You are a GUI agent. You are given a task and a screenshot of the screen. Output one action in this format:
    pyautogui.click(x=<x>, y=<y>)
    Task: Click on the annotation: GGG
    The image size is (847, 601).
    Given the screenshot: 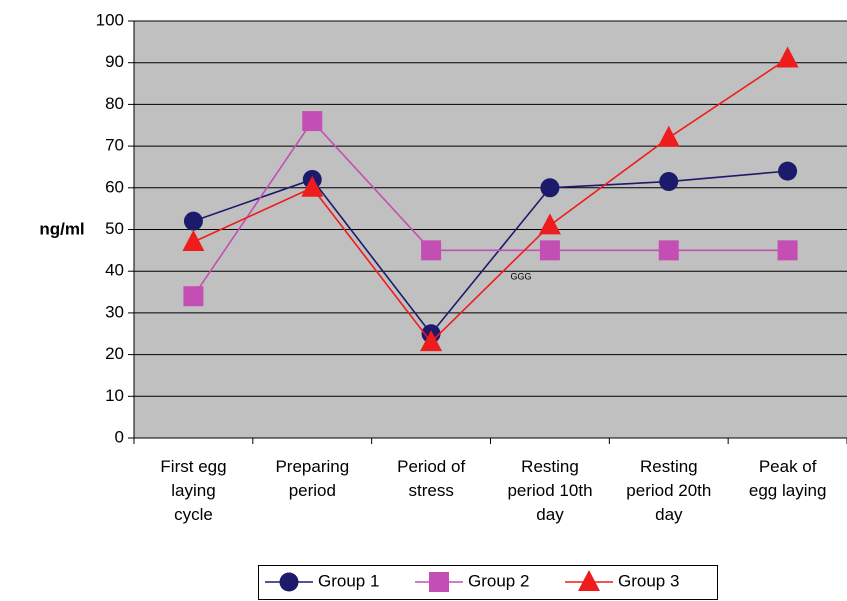 What is the action you would take?
    pyautogui.click(x=520, y=276)
    